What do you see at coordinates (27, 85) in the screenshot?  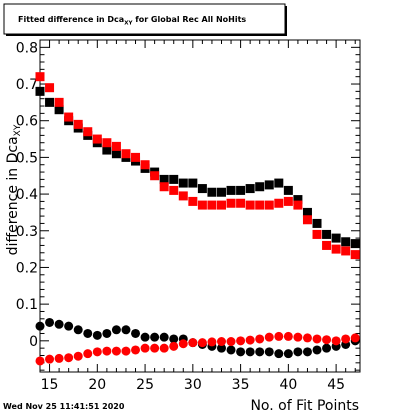 I see `y-tick-label: 0.7` at bounding box center [27, 85].